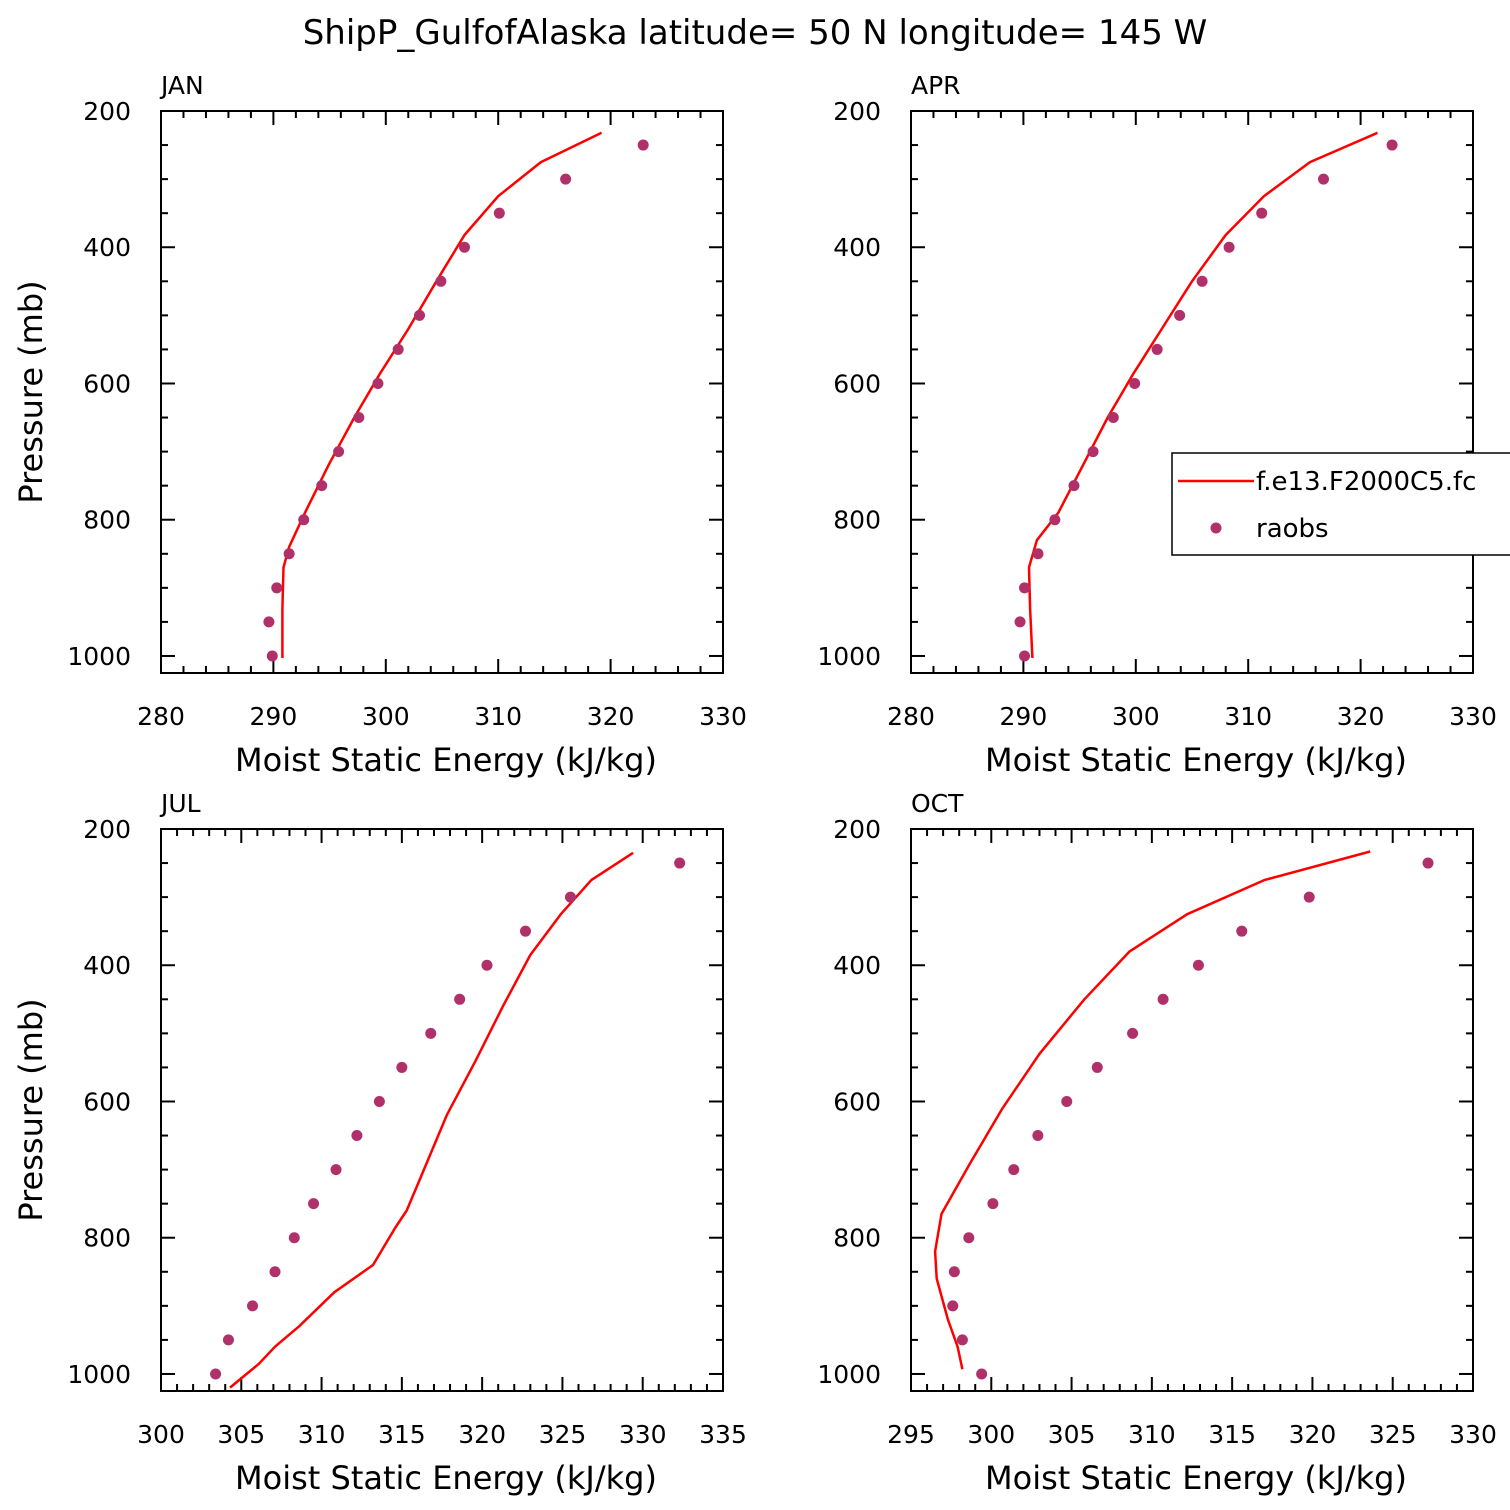 This screenshot has height=1510, width=1510. What do you see at coordinates (181, 85) in the screenshot?
I see `panel-label: JAN` at bounding box center [181, 85].